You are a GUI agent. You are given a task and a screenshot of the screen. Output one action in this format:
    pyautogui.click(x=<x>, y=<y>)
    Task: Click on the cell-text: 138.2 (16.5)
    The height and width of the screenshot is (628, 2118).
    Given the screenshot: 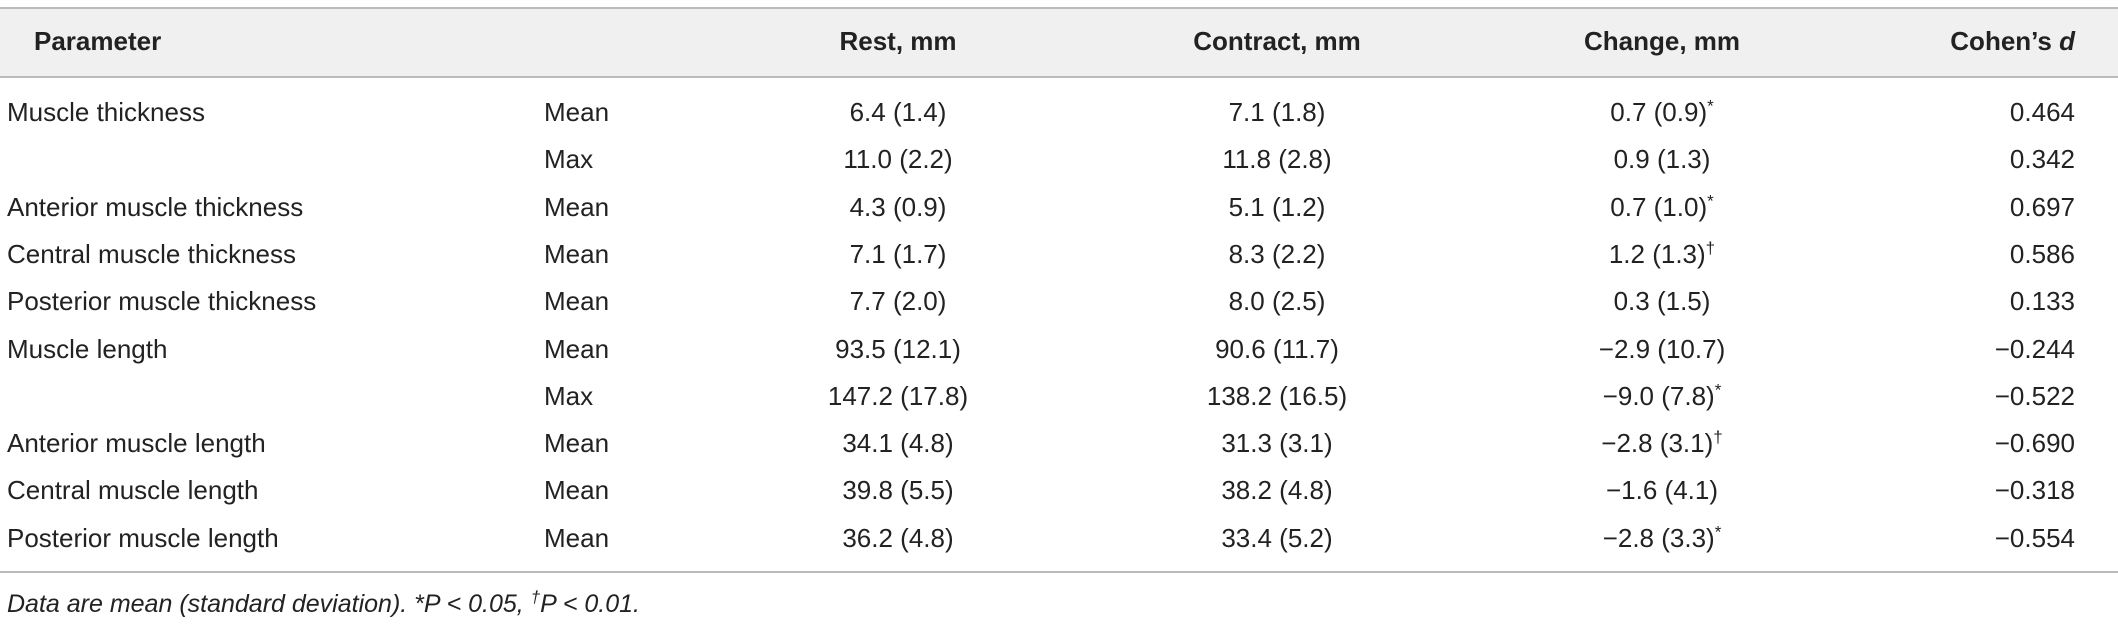 What is the action you would take?
    pyautogui.click(x=1277, y=395)
    